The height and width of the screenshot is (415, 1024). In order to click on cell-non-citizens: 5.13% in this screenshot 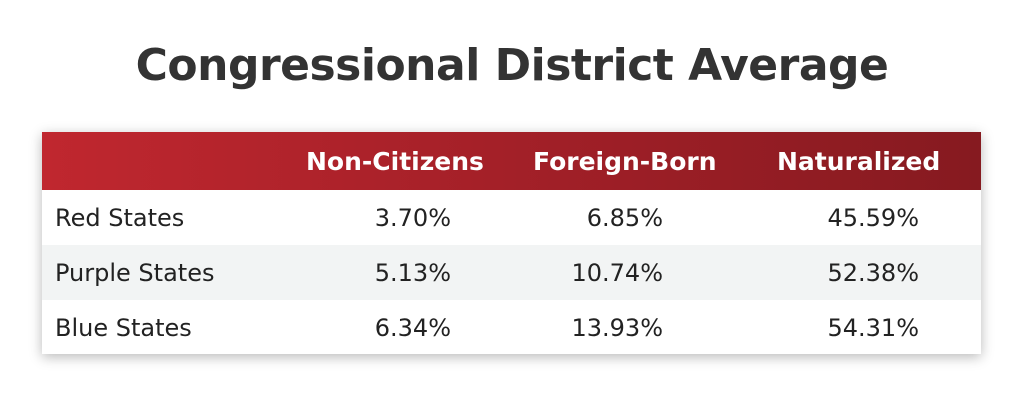, I will do `click(412, 273)`.